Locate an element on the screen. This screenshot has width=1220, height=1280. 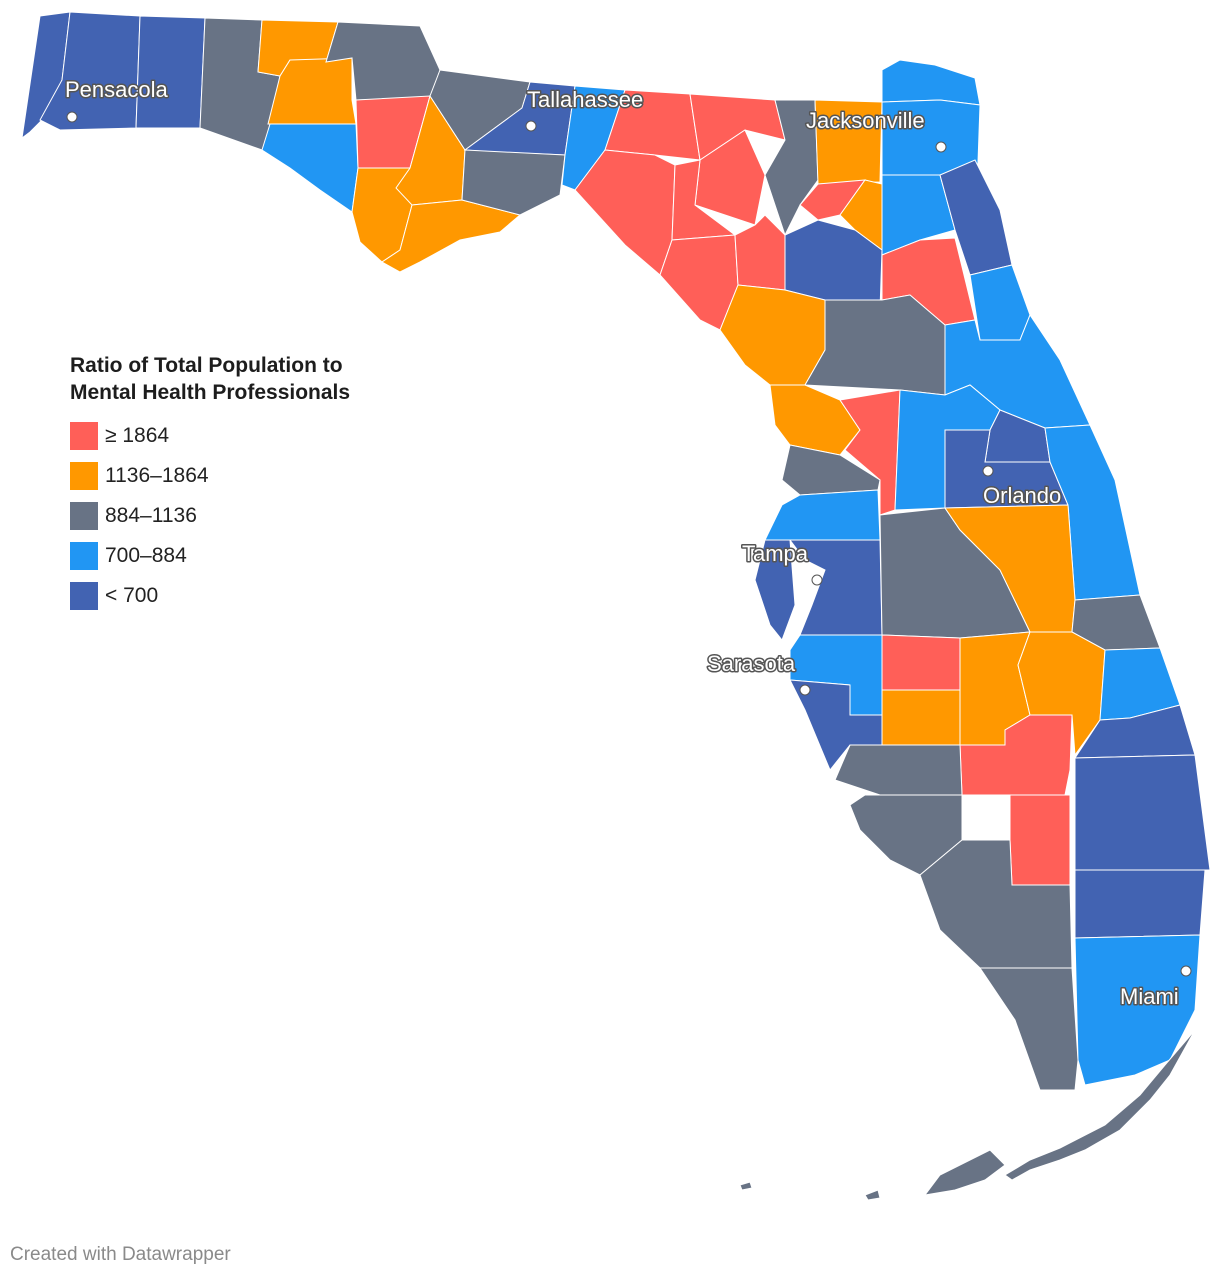
county-desoto is located at coordinates (921, 717).